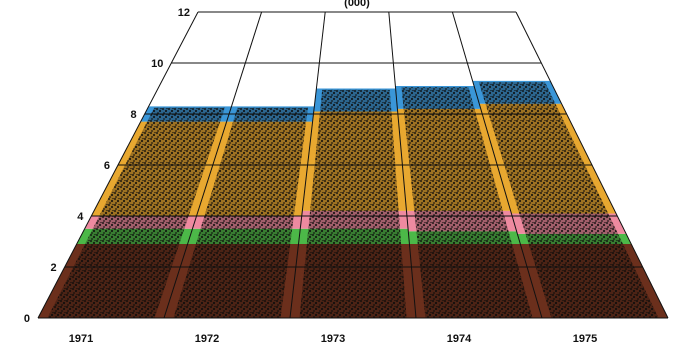  What do you see at coordinates (80, 217) in the screenshot?
I see `y-tick-label-4: 4` at bounding box center [80, 217].